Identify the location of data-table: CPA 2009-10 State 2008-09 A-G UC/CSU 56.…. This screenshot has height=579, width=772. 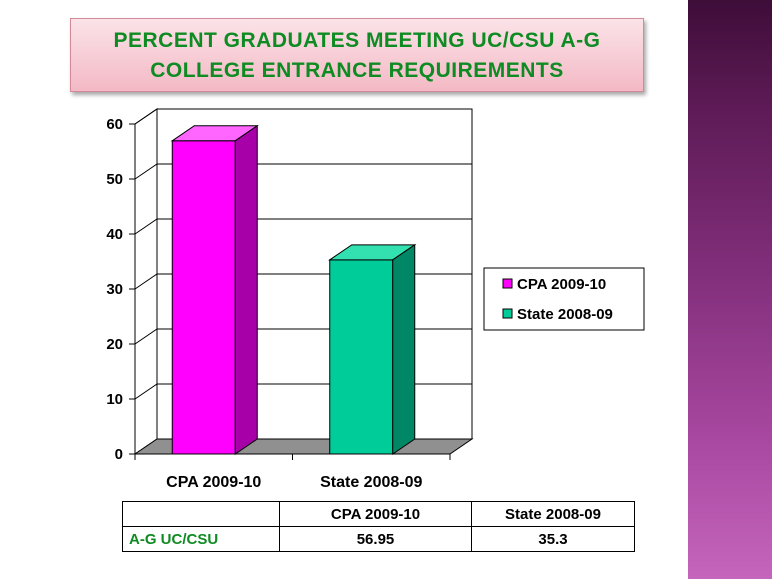
(378, 526).